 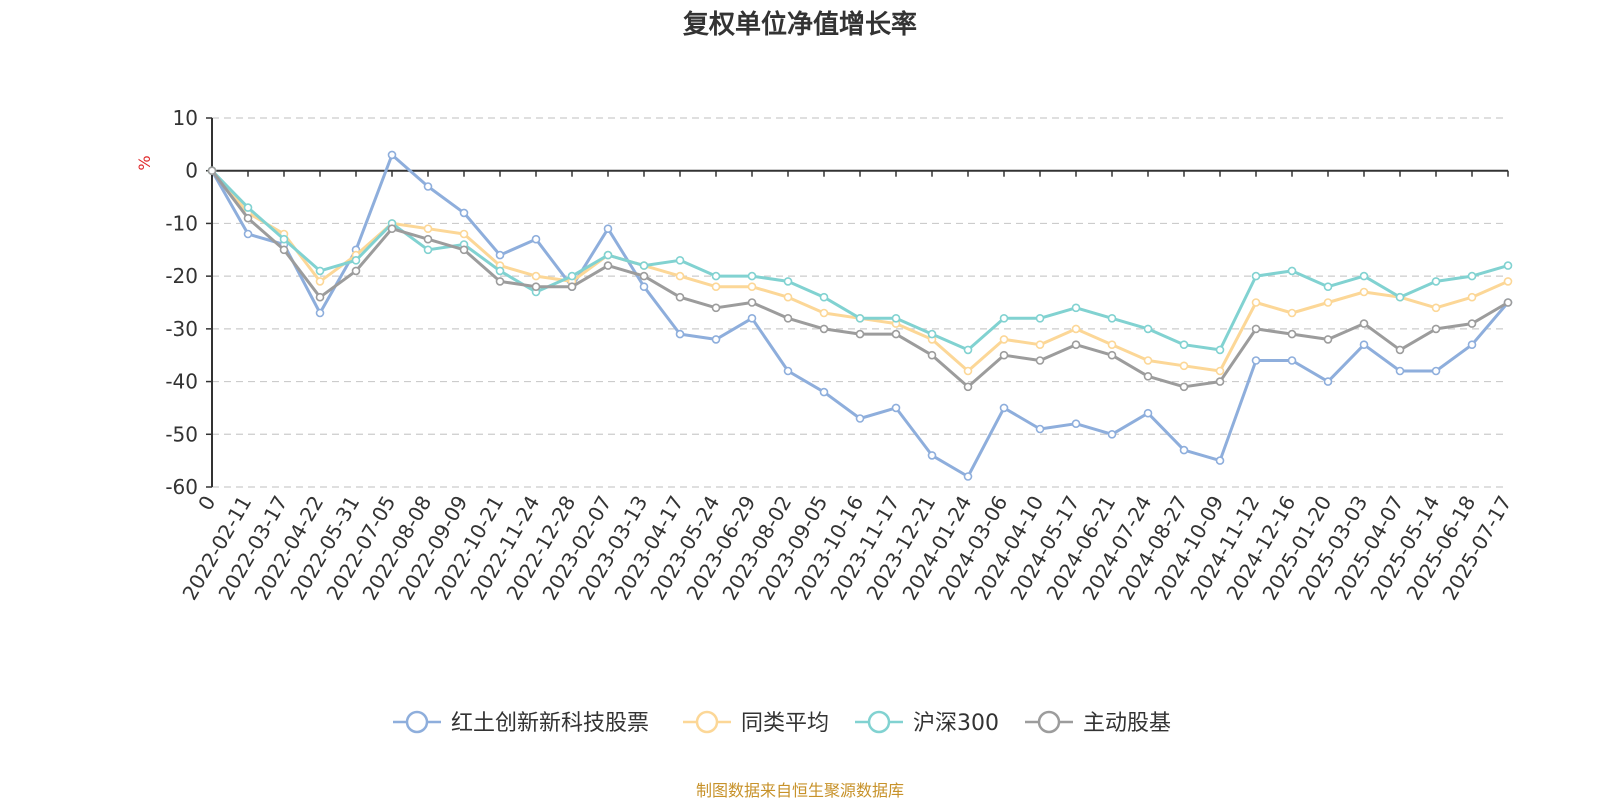 I want to click on data-source-note: 制图数据来自恒生聚源数据库, so click(x=800, y=790).